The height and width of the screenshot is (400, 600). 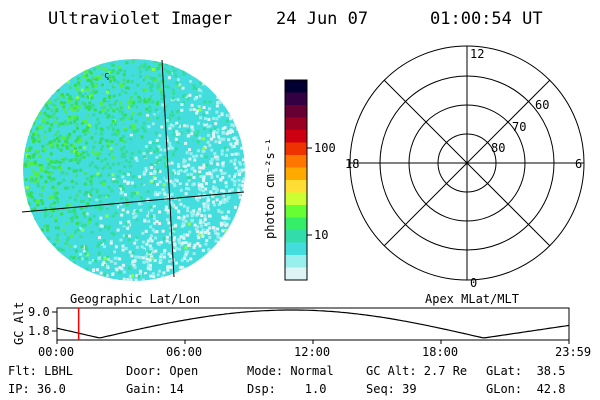 I want to click on info-glon: GLon: 42.8, so click(x=526, y=389).